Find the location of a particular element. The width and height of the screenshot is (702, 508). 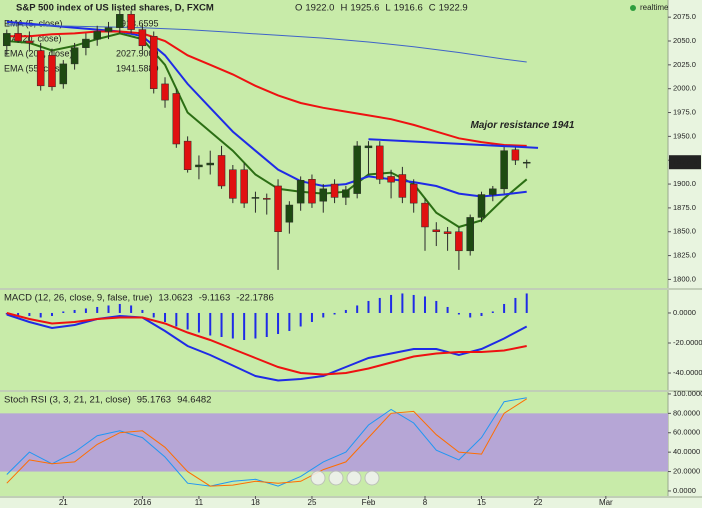

y-tick-label: -20.0000 is located at coordinates (687, 342).